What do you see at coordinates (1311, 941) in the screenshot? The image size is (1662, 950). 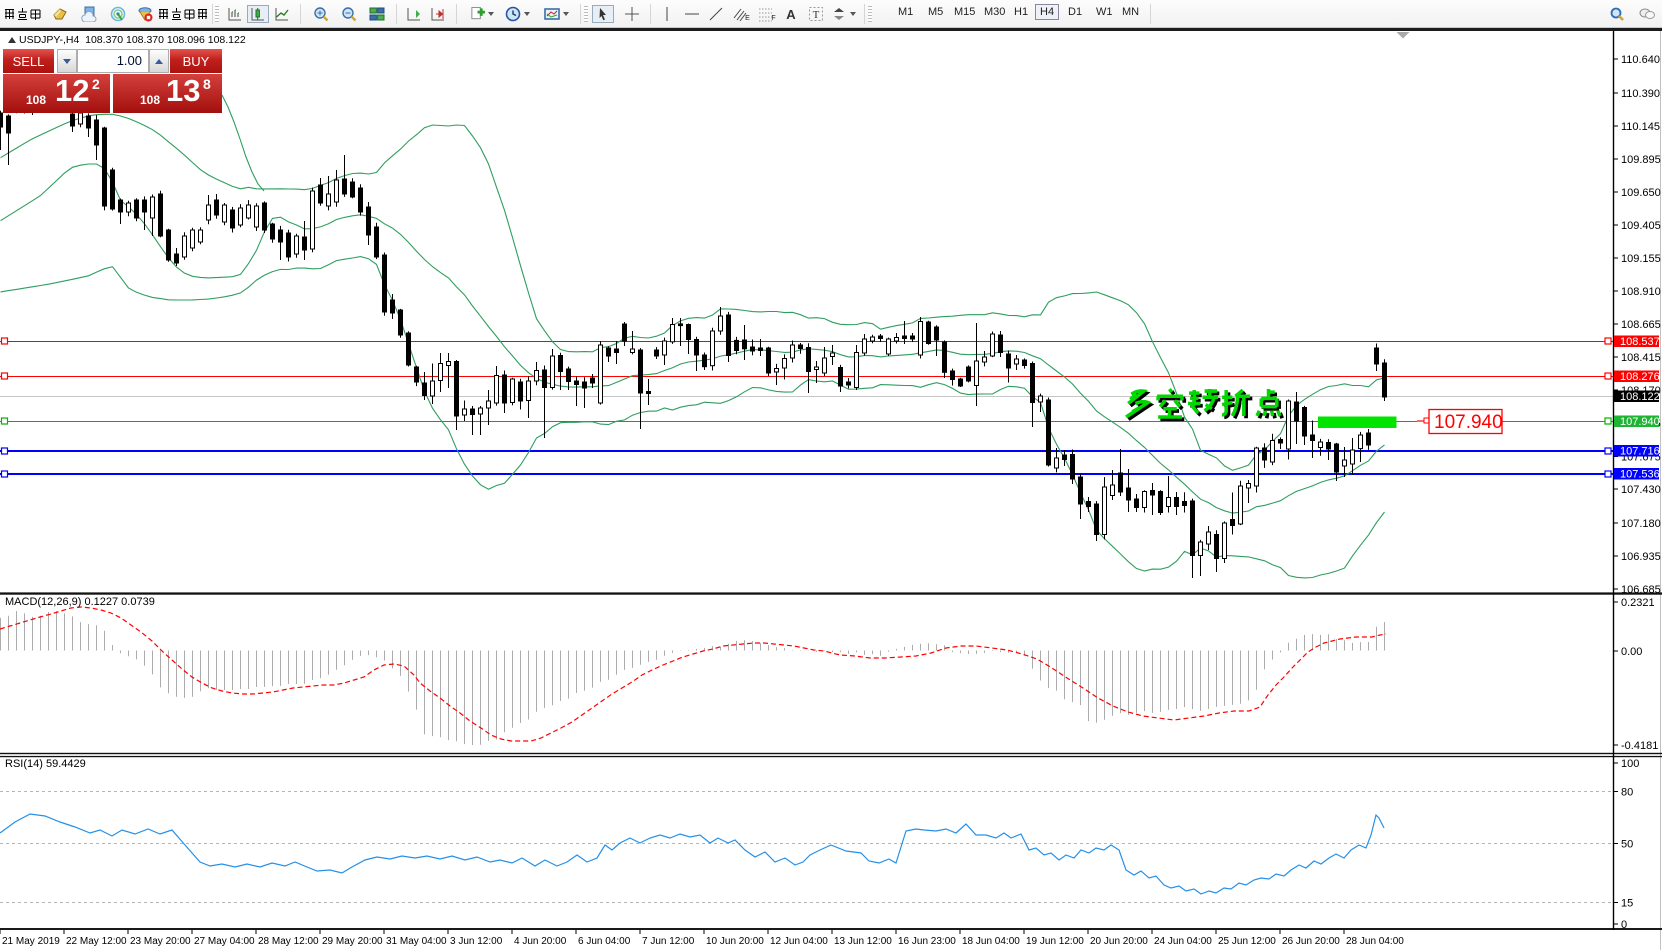 I see `svg-text: 26 Jun 20:00` at bounding box center [1311, 941].